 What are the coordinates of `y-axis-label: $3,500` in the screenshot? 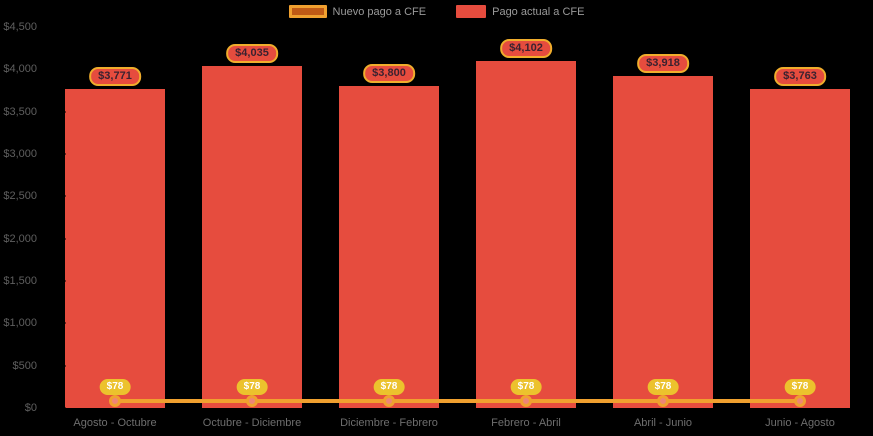 It's located at (20, 111).